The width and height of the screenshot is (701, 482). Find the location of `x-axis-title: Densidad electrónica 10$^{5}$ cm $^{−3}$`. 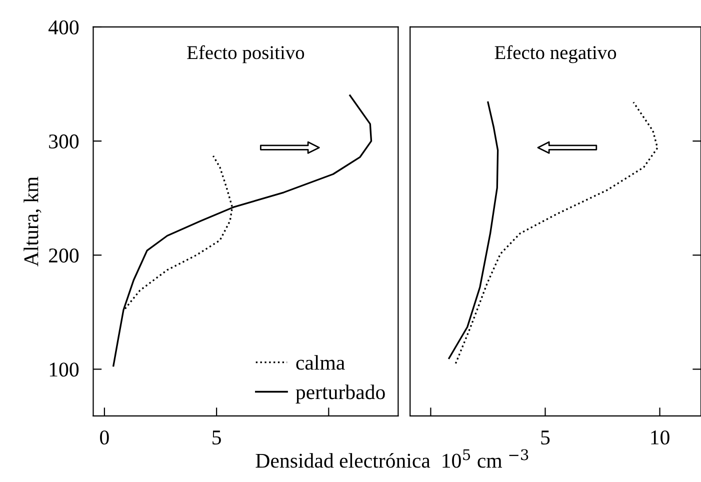

x-axis-title: Densidad electrónica 10$^{5}$ cm $^{−3}$ is located at coordinates (392, 458).